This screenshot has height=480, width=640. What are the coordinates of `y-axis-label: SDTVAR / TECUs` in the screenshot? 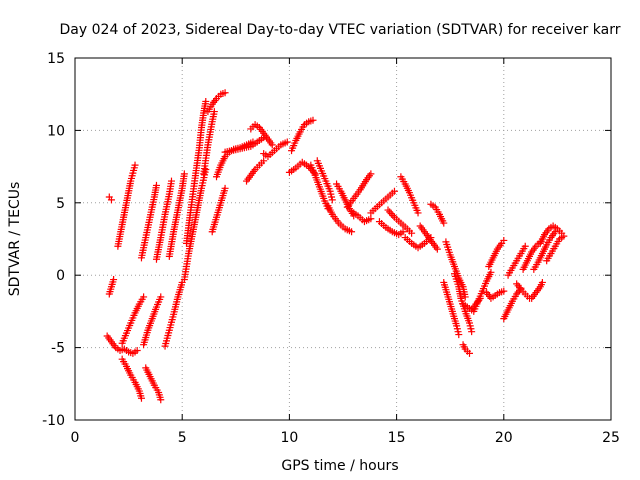 It's located at (15, 239).